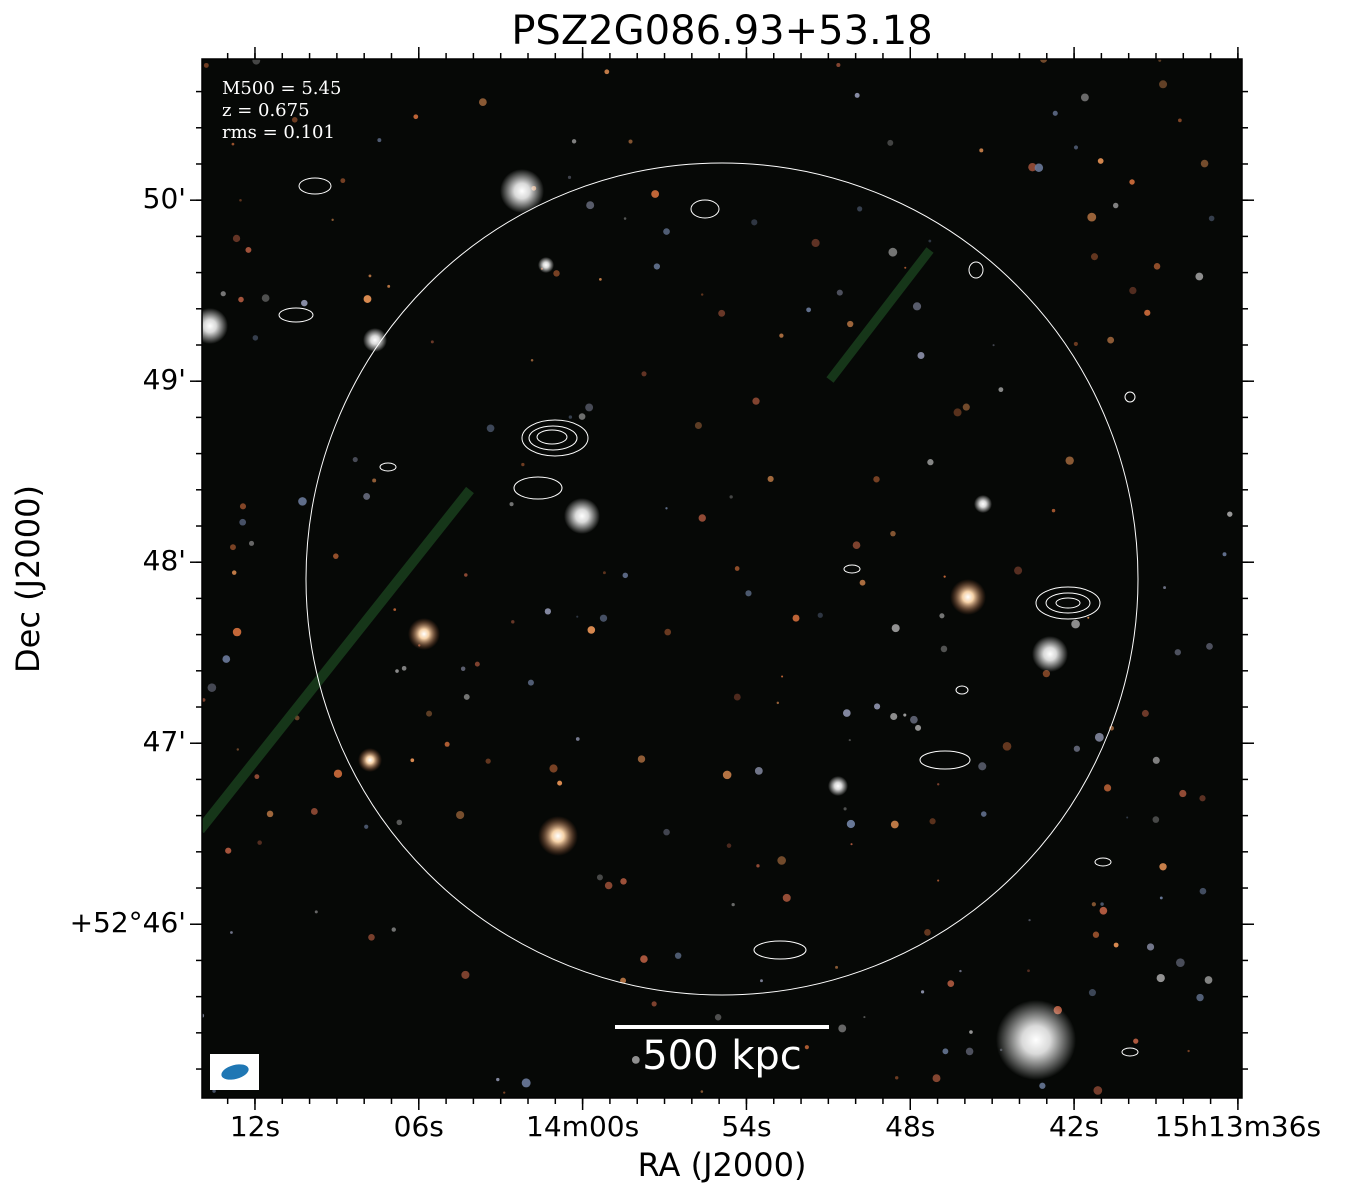  Describe the element at coordinates (721, 31) in the screenshot. I see `chart-title: PSZ2G086.93+53.18` at that location.